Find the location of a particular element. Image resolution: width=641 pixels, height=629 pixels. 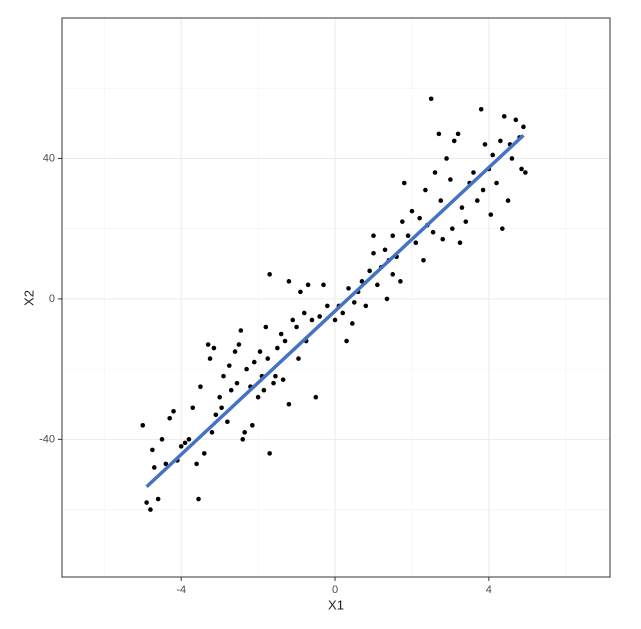

y-tick-label: 40 is located at coordinates (49, 158).